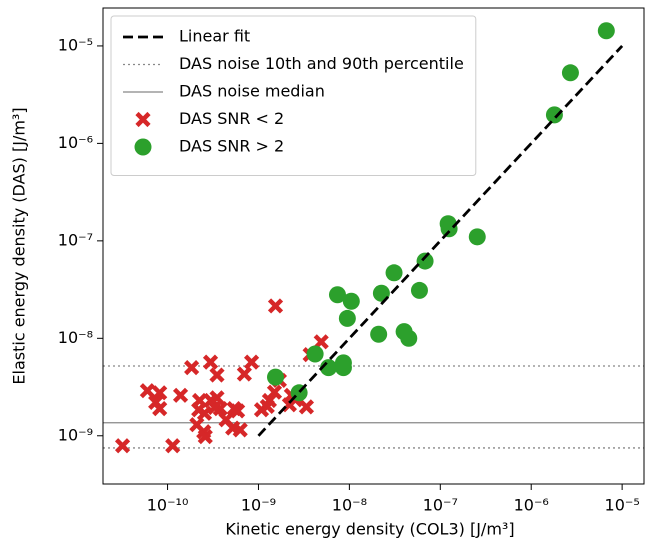  I want to click on y-tick-label: 10⁻⁸, so click(75, 337).